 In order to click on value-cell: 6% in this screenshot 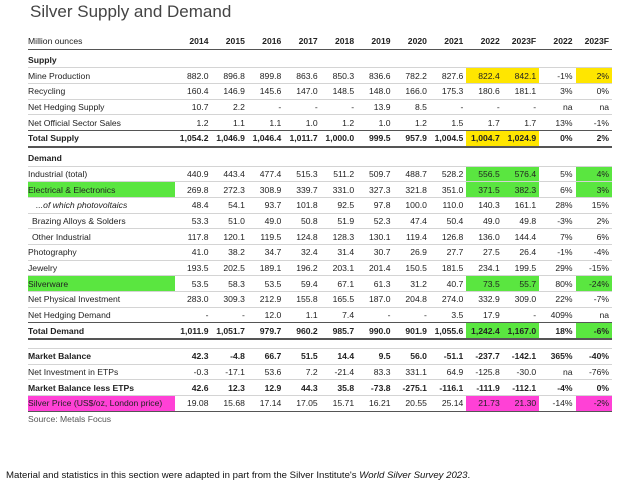, I will do `click(557, 189)`.